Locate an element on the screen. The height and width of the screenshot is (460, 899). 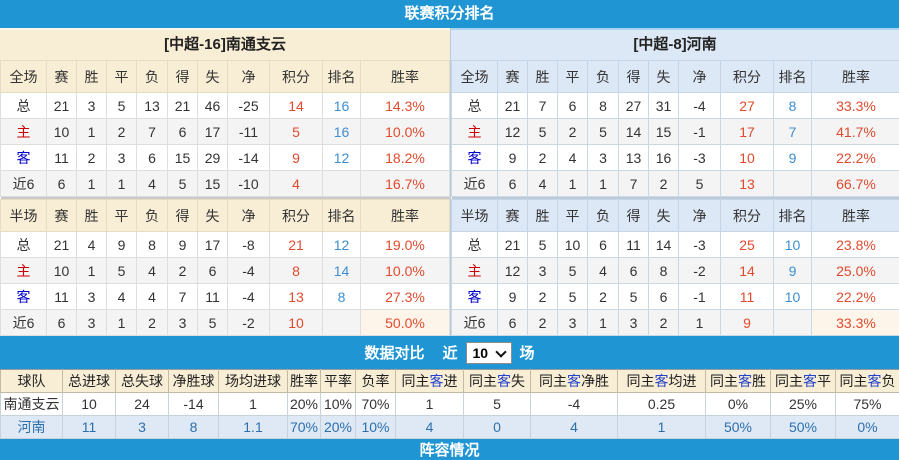
compare-row: 河南 11 3 8 1.1 70% 20% 10% 4 0 4 1 50% 50% 0% is located at coordinates (449, 427).